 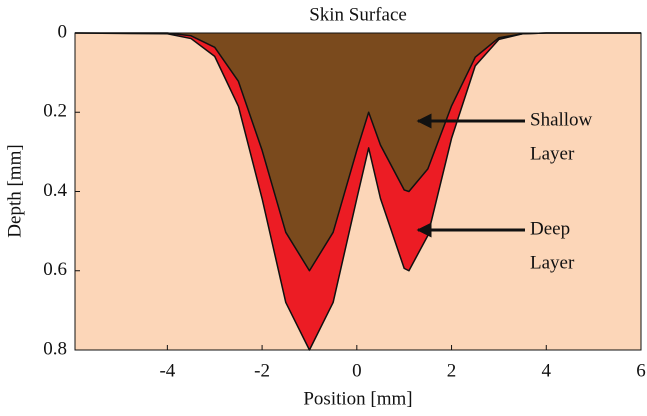 I want to click on y-tick-label: 0.4, so click(x=55, y=190).